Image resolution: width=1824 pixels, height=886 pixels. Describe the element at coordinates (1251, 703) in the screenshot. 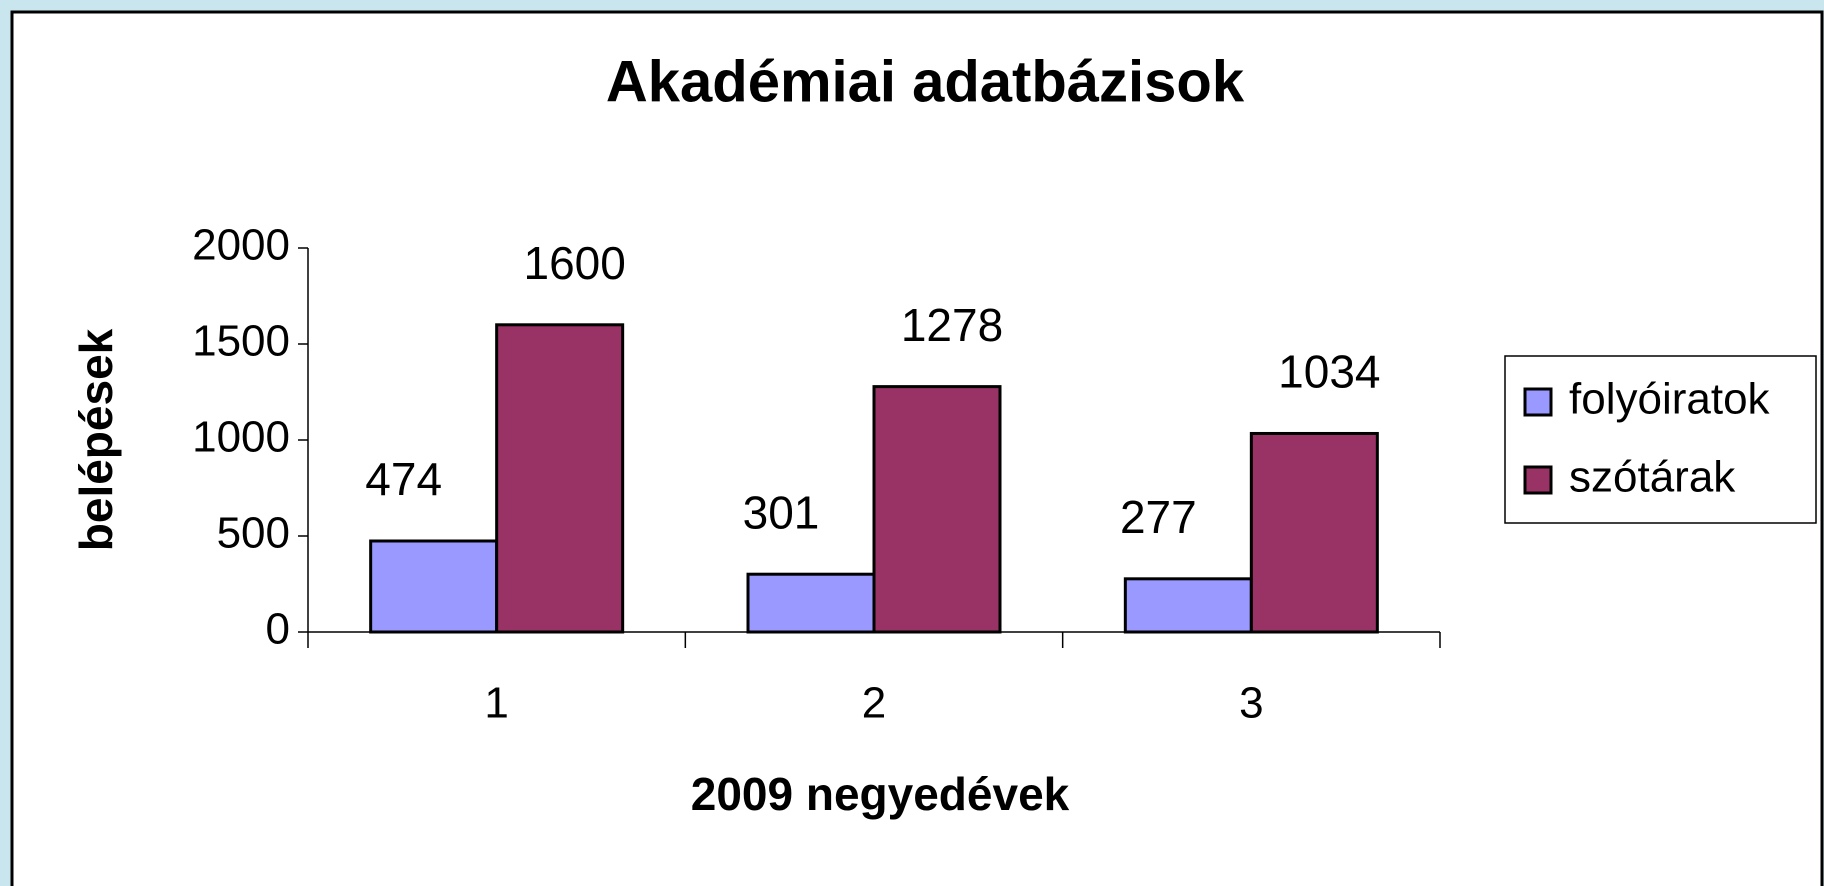

I see `x-tick-label: 3` at that location.